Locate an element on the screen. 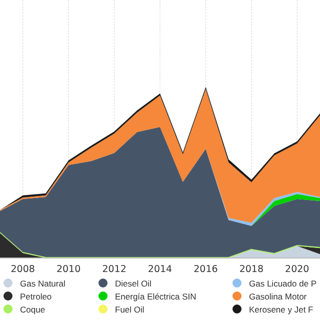 The width and height of the screenshot is (320, 320). legend-label: Petroleo is located at coordinates (36, 297).